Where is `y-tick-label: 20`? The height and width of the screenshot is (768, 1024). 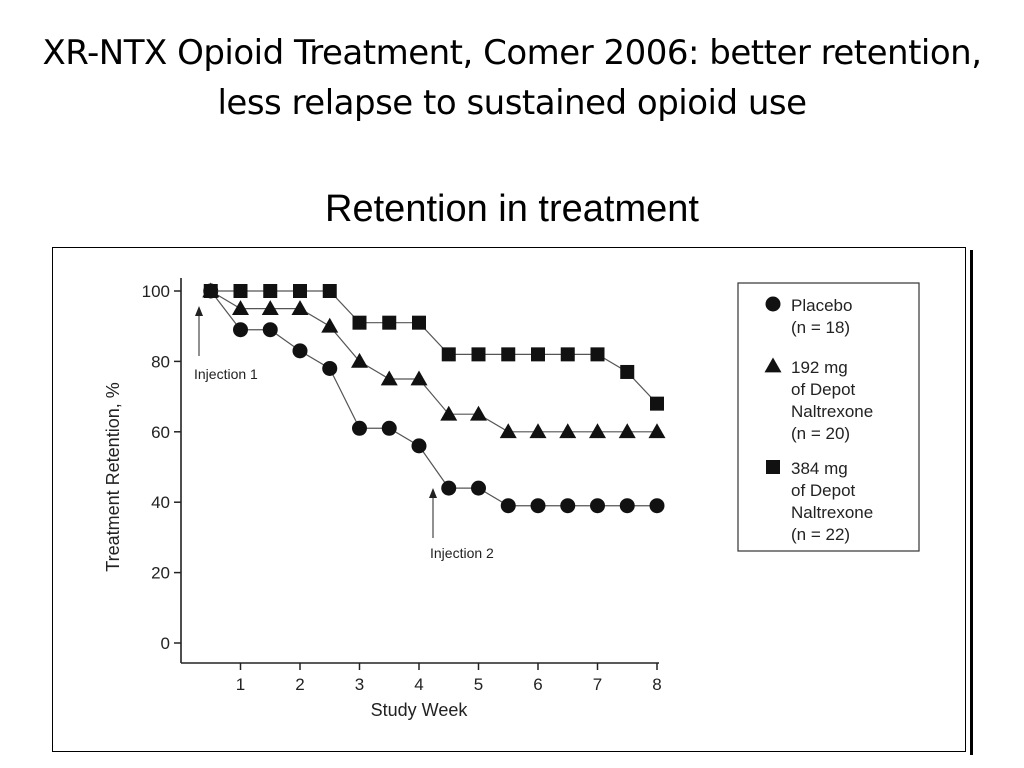
y-tick-label: 20 is located at coordinates (160, 573).